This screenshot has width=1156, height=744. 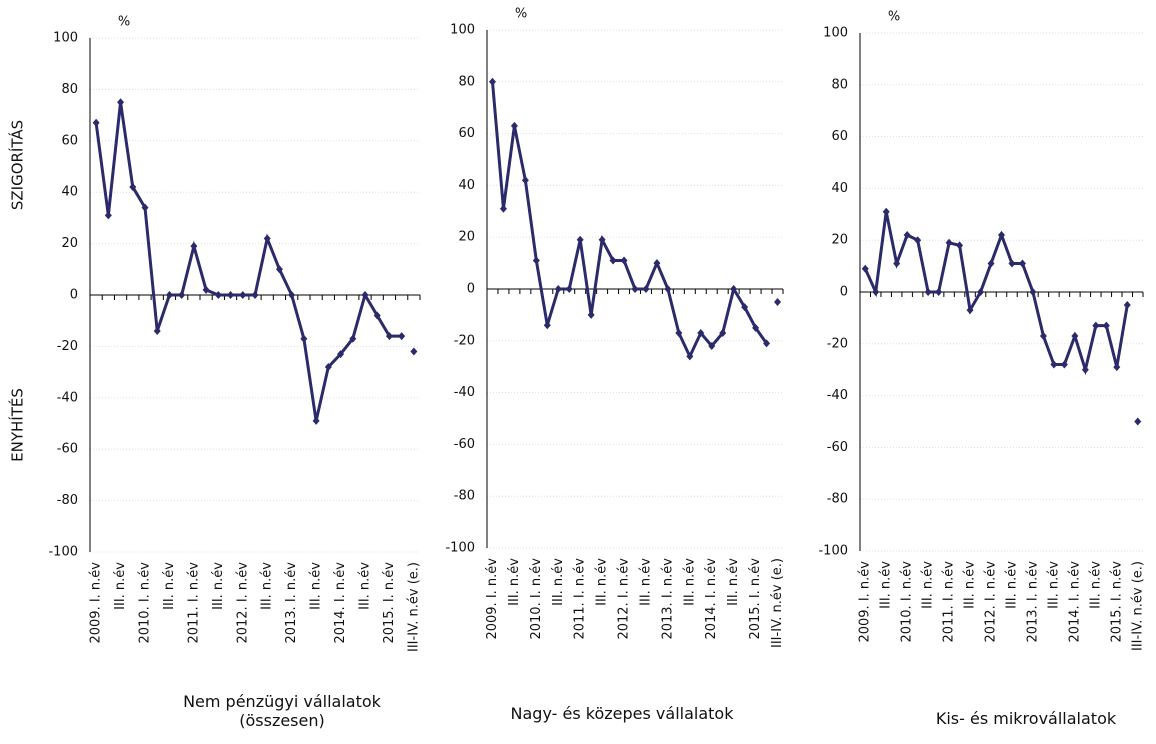 What do you see at coordinates (340, 603) in the screenshot?
I see `x-tick-label: 2014. I. n.év` at bounding box center [340, 603].